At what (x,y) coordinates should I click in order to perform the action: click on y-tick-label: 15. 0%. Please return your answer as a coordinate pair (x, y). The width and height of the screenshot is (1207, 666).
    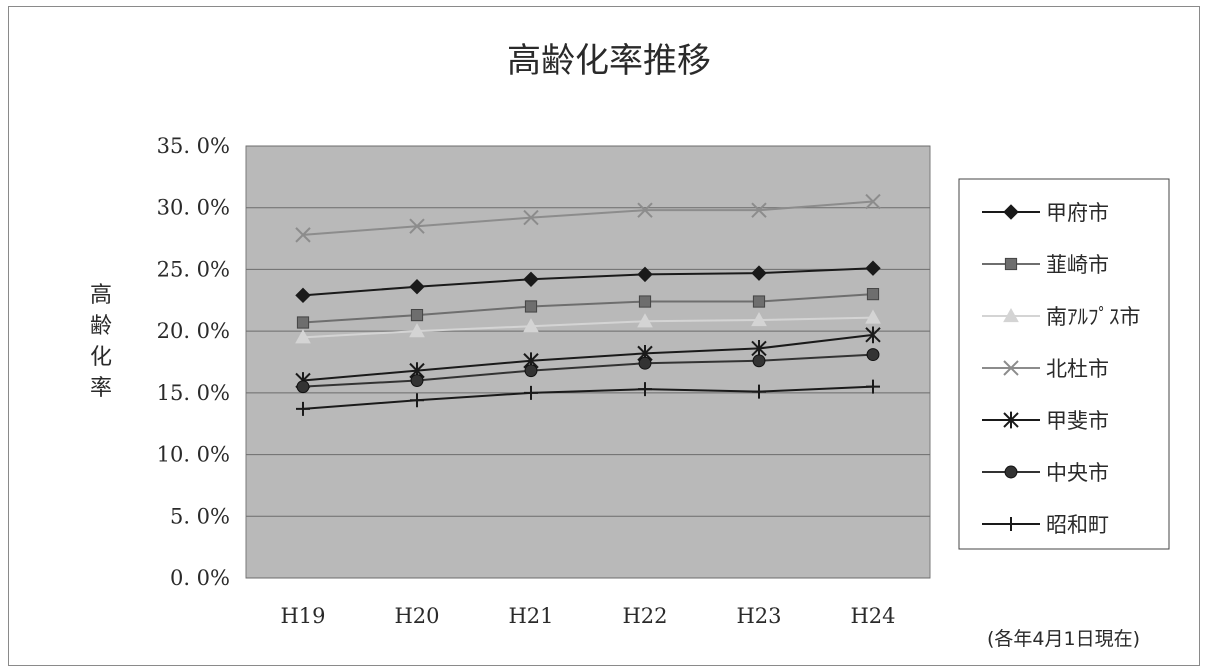
    Looking at the image, I should click on (193, 393).